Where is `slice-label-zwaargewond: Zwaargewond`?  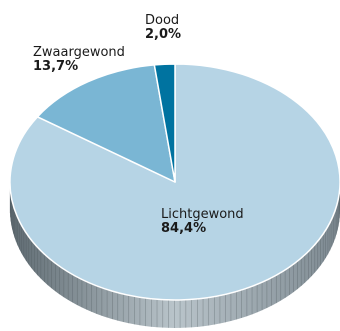
slice-label-zwaargewond: Zwaargewond is located at coordinates (79, 52).